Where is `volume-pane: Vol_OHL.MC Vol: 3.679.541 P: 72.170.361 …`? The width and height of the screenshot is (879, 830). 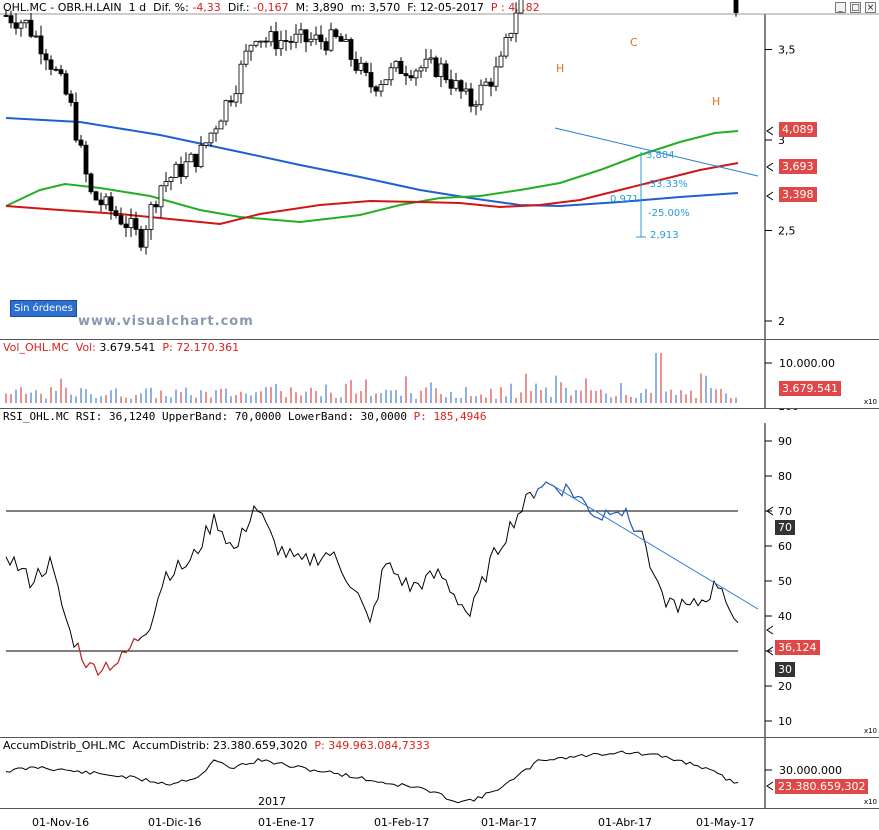 volume-pane: Vol_OHL.MC Vol: 3.679.541 P: 72.170.361 … is located at coordinates (439, 374).